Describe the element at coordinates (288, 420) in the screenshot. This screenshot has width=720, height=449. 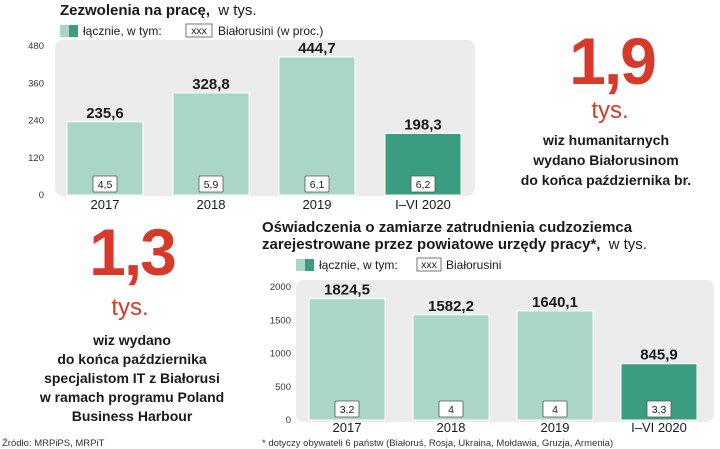
I see `chart2-y-tick: 0` at that location.